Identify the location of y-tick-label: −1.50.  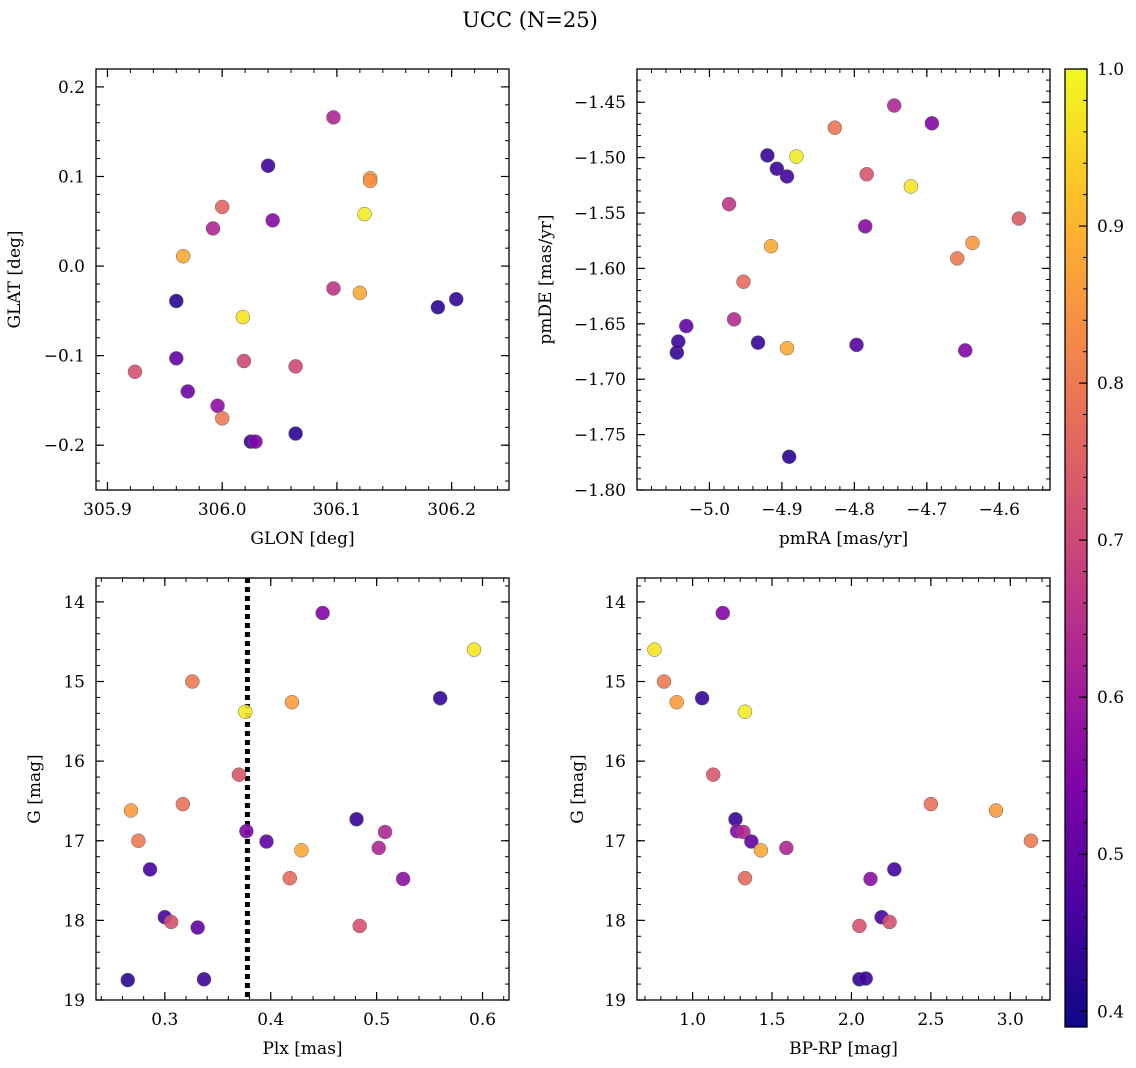
(600, 159).